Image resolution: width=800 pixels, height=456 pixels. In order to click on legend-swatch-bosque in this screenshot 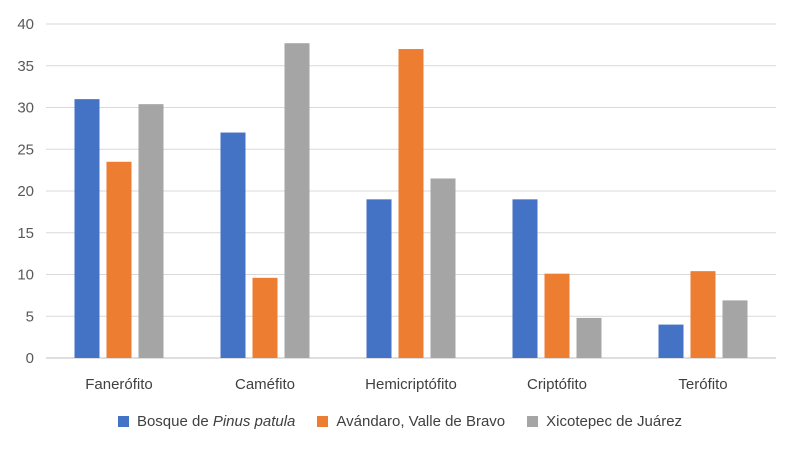, I will do `click(123, 421)`.